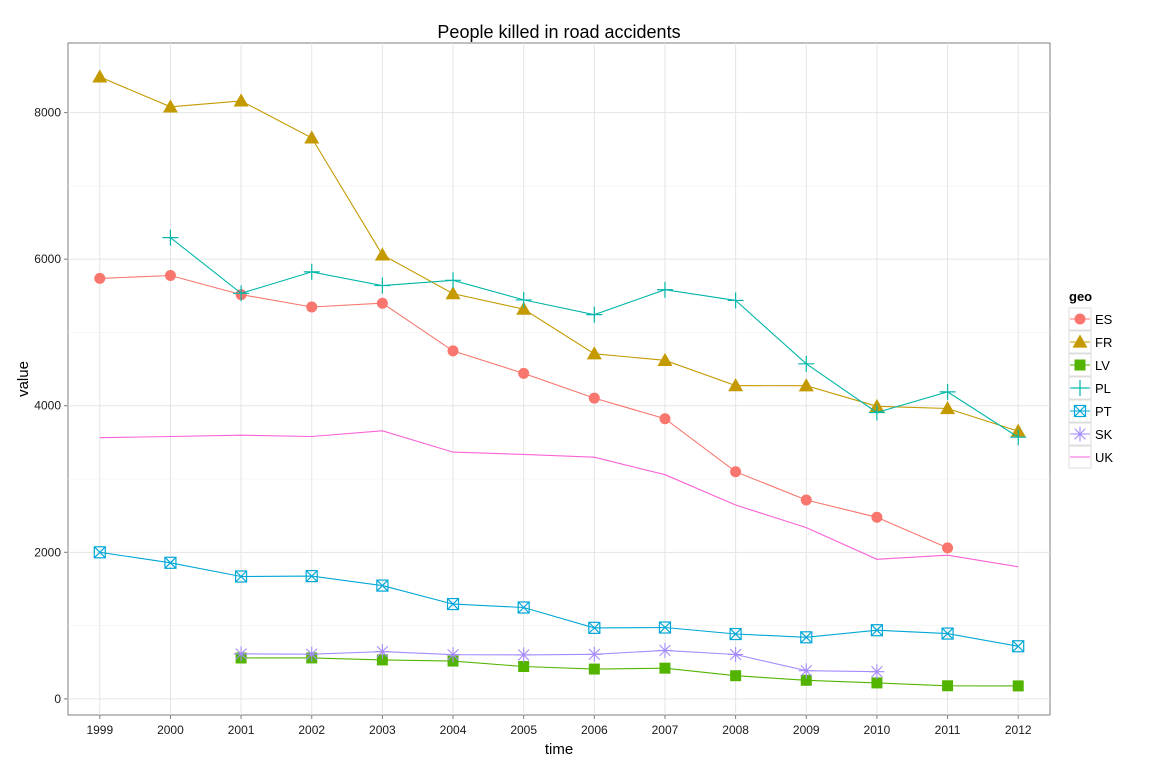 The height and width of the screenshot is (768, 1152). Describe the element at coordinates (1104, 434) in the screenshot. I see `legend-label: SK` at that location.